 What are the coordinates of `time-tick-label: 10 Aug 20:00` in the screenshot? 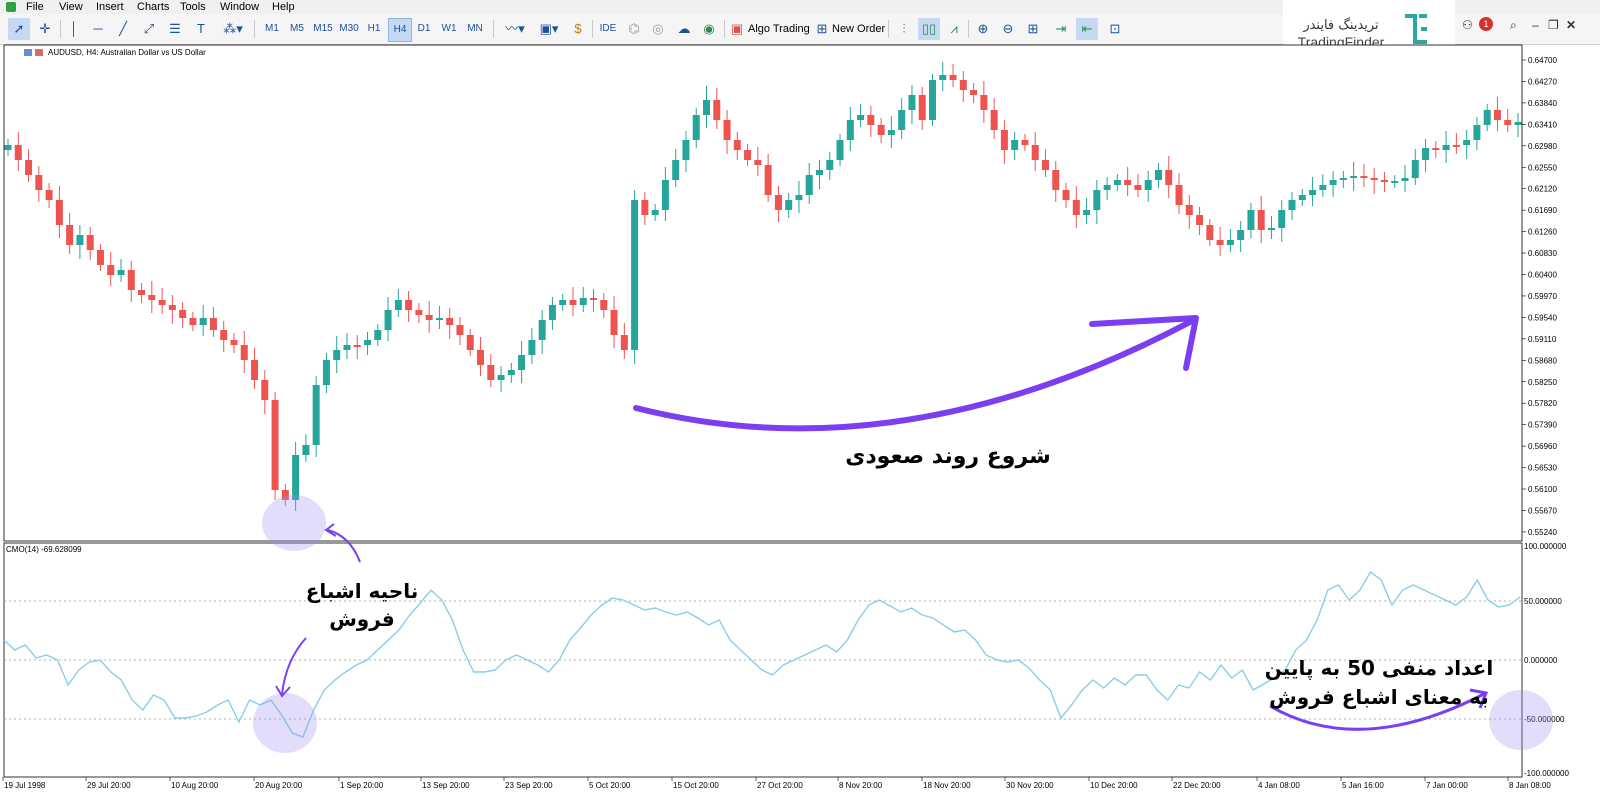 It's located at (195, 785).